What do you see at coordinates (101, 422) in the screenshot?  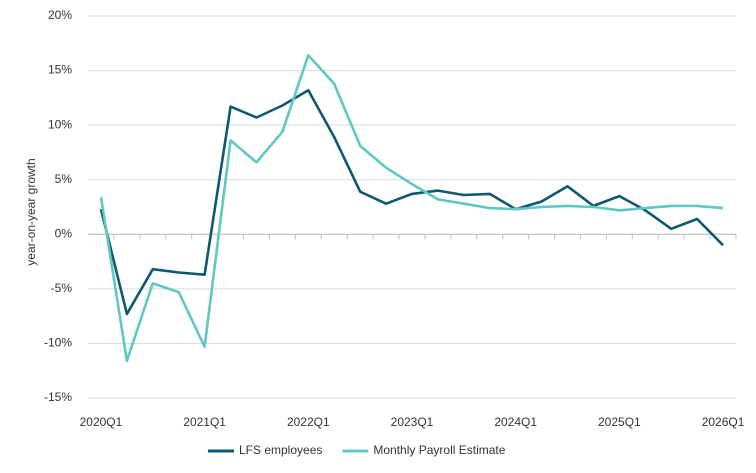 I see `x-tick-label: 2020Q1` at bounding box center [101, 422].